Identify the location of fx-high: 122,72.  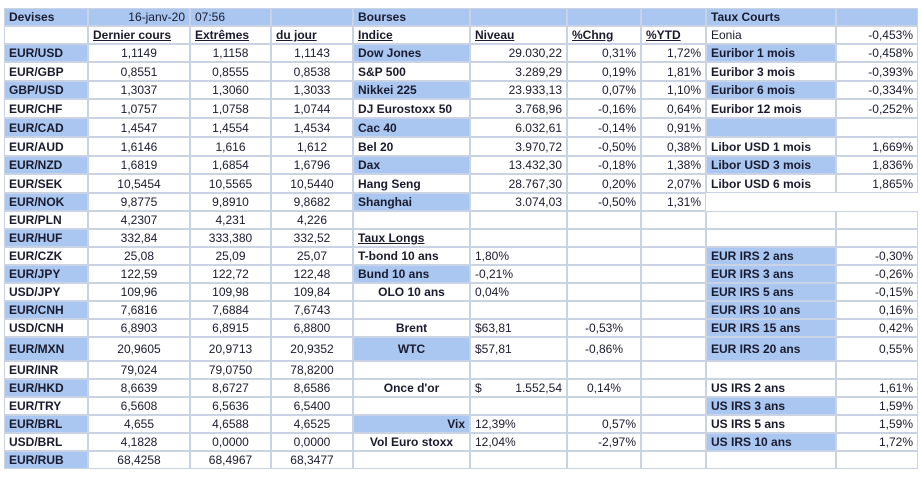
(230, 274).